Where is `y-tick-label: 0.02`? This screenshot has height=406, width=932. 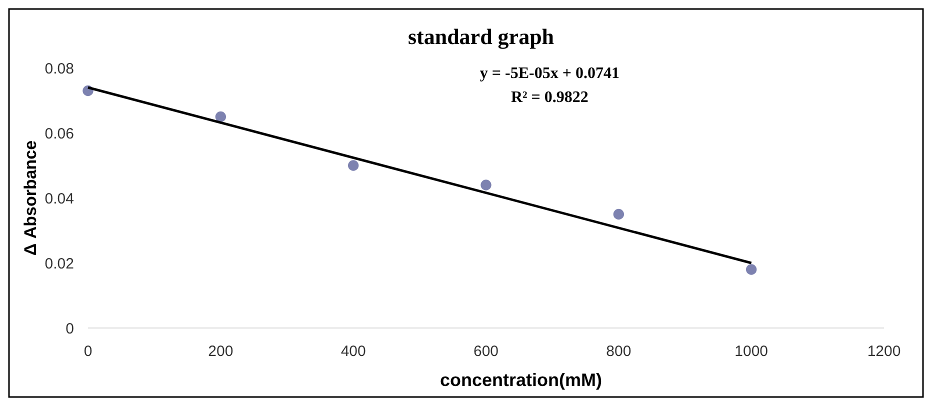
y-tick-label: 0.02 is located at coordinates (59, 263).